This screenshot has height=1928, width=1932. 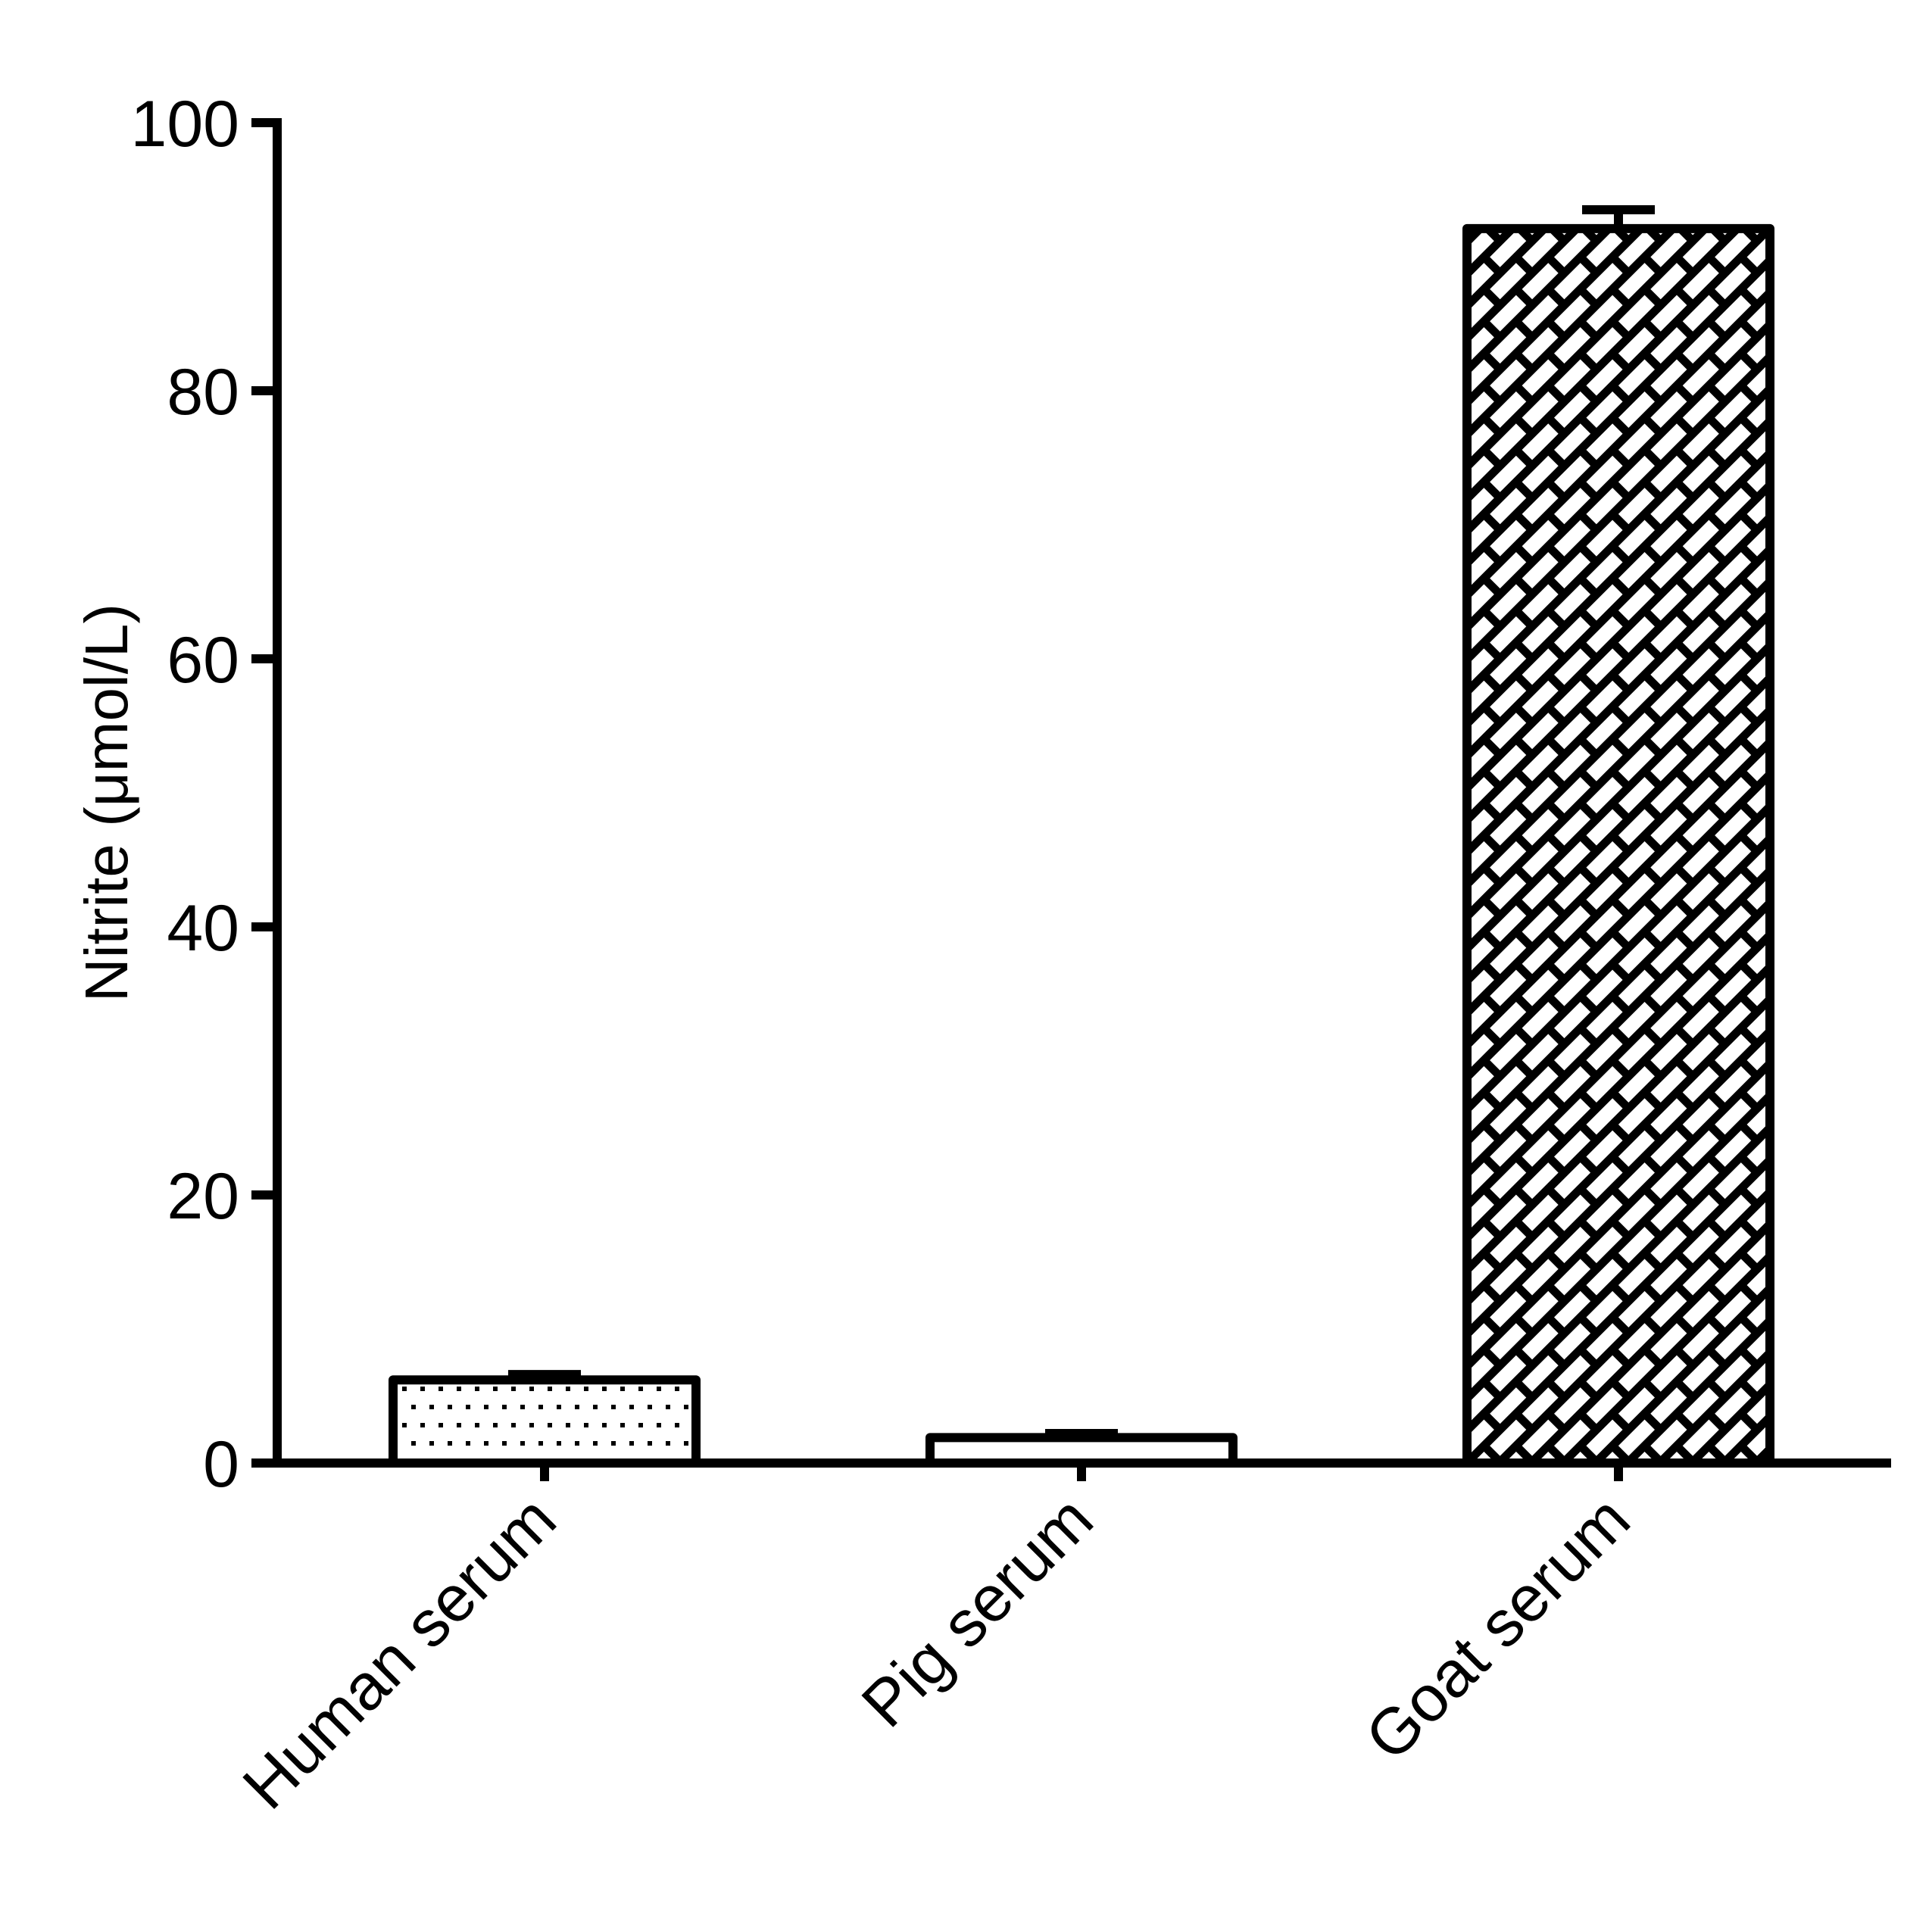 I want to click on bar-human-serum, so click(x=545, y=1419).